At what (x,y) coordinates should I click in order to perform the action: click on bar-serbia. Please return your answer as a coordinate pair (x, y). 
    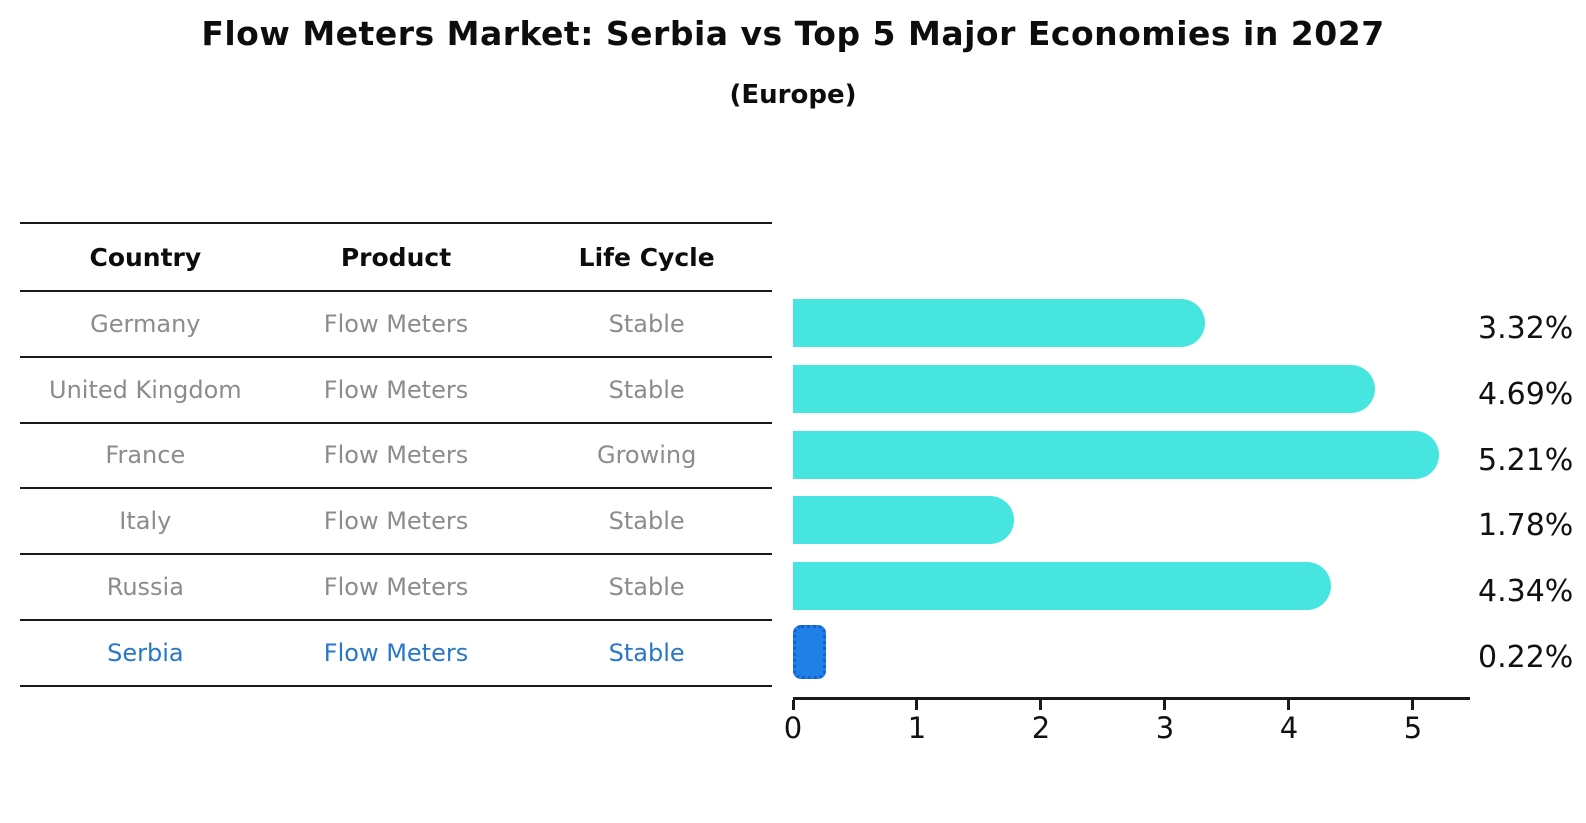
    Looking at the image, I should click on (809, 652).